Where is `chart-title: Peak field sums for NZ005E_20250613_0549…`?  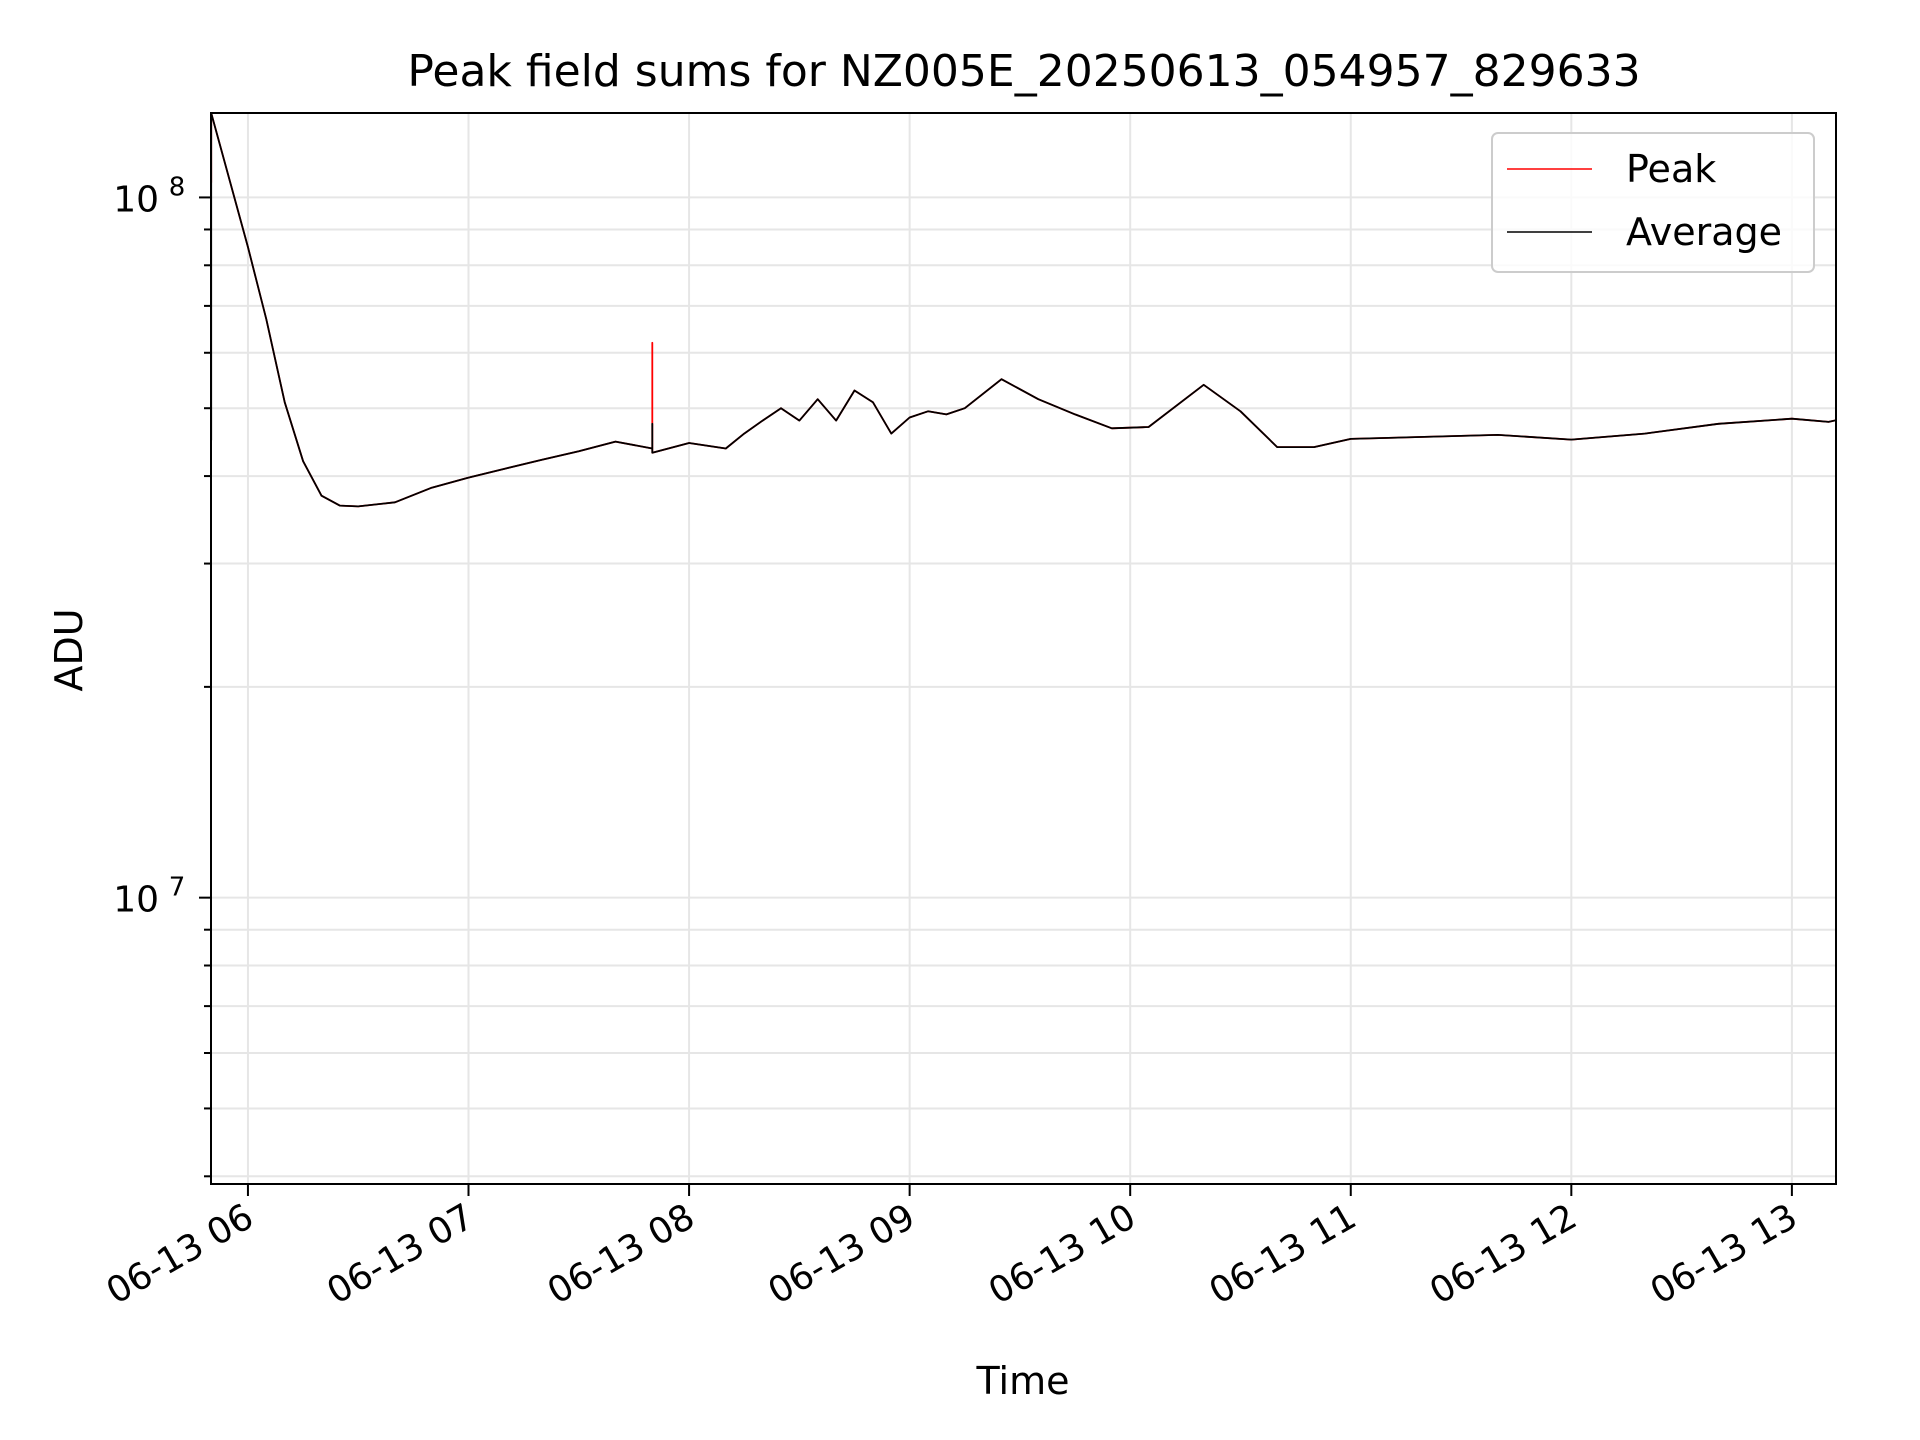 chart-title: Peak field sums for NZ005E_20250613_0549… is located at coordinates (1023, 71).